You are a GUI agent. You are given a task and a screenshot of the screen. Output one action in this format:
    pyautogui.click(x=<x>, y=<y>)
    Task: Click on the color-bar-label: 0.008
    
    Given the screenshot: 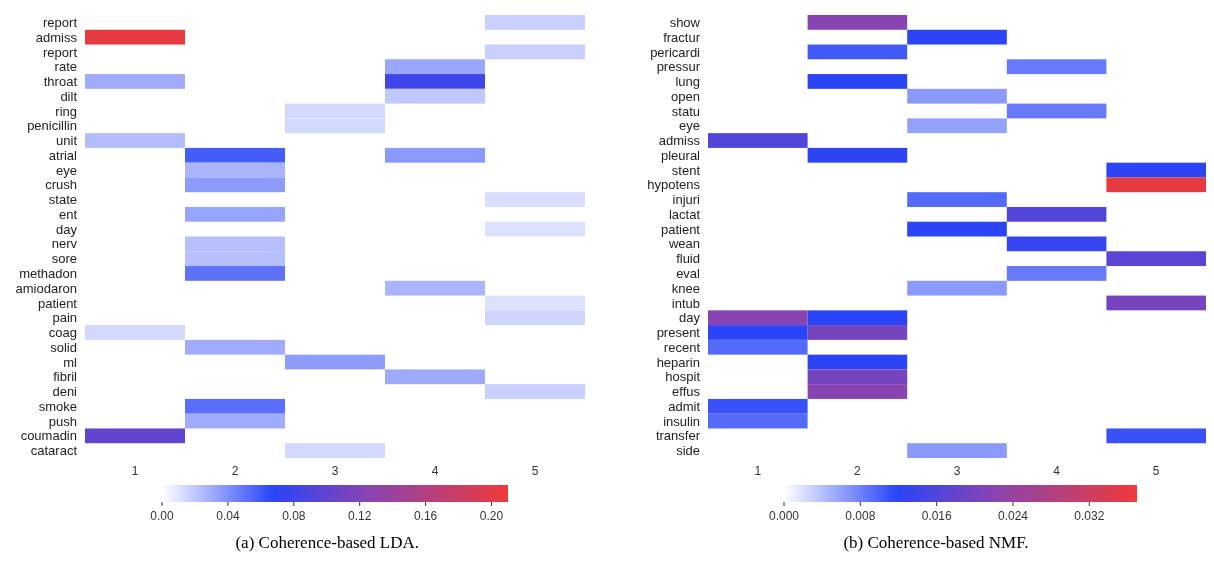 What is the action you would take?
    pyautogui.click(x=860, y=516)
    